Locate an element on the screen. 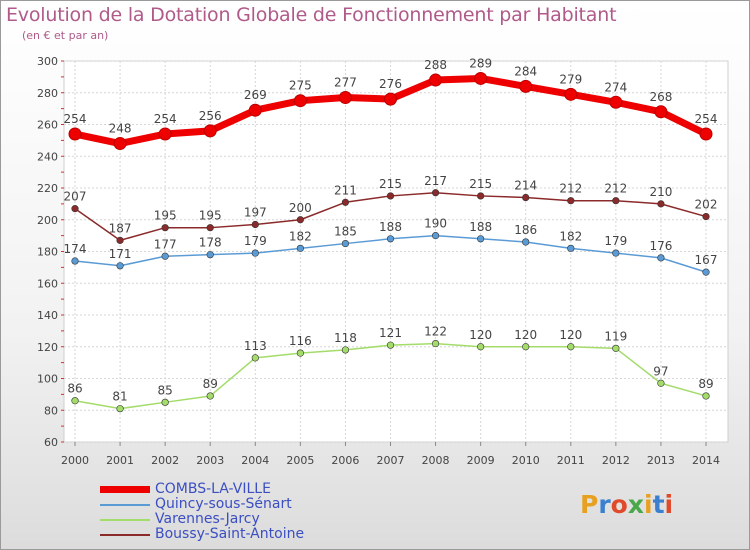  data-label: 187 is located at coordinates (120, 228).